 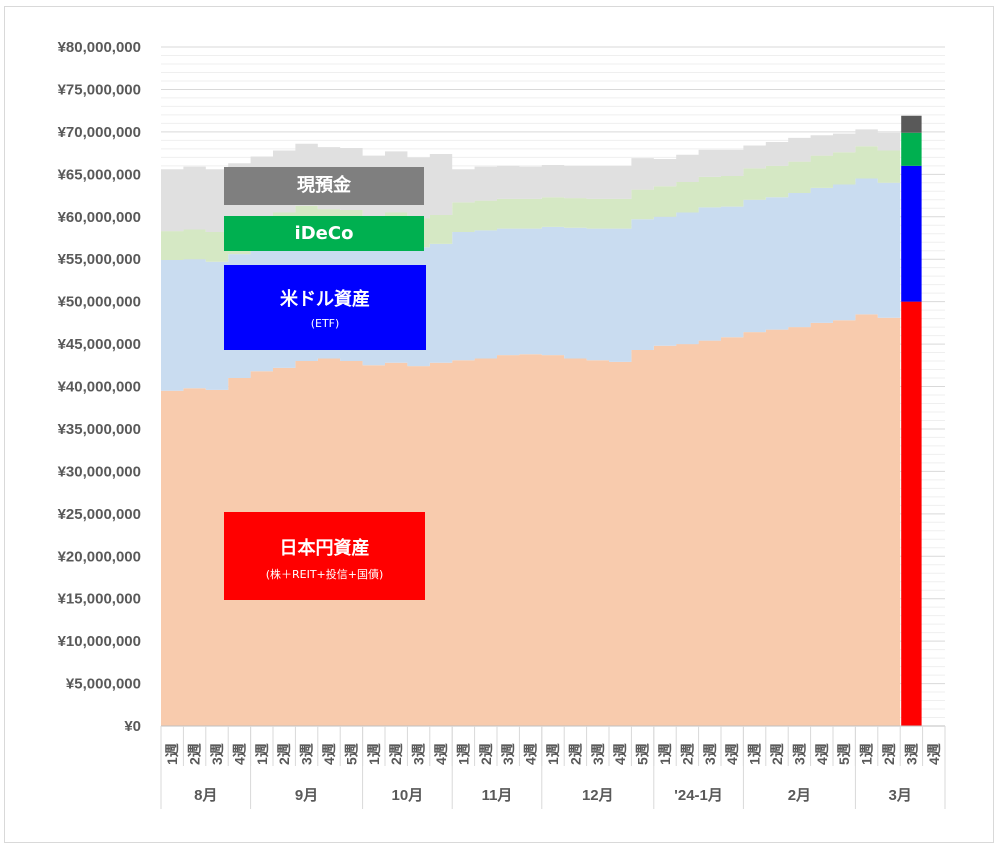 I want to click on x-month-label: 12月, so click(x=598, y=795).